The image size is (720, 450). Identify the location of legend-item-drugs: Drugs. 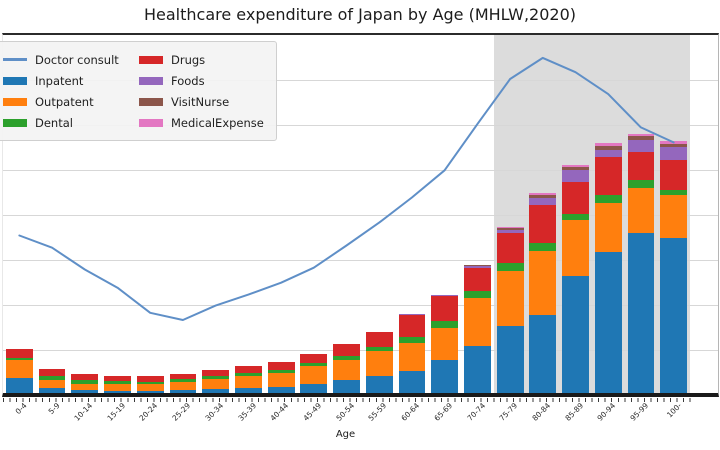
(201, 60).